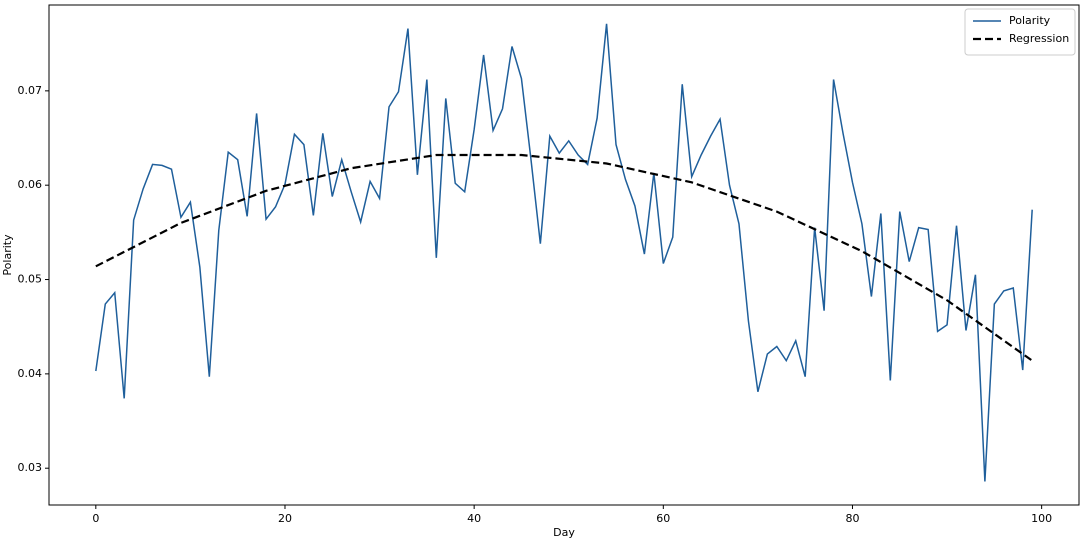 The image size is (1084, 546). Describe the element at coordinates (285, 518) in the screenshot. I see `x-tick-label: 20` at that location.